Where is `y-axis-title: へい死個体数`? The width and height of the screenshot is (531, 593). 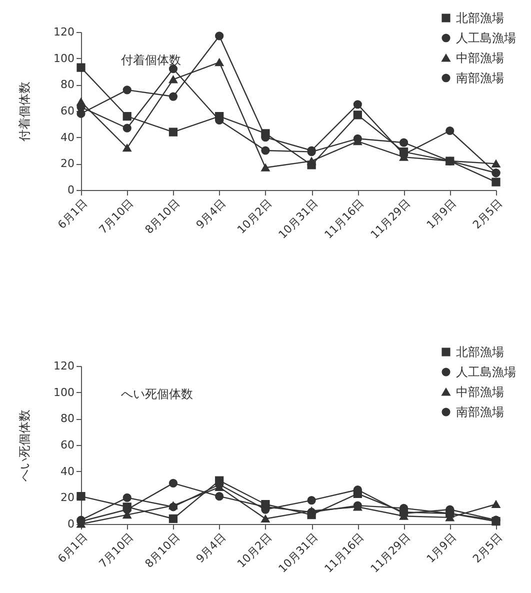
y-axis-title: へい死個体数 is located at coordinates (25, 446).